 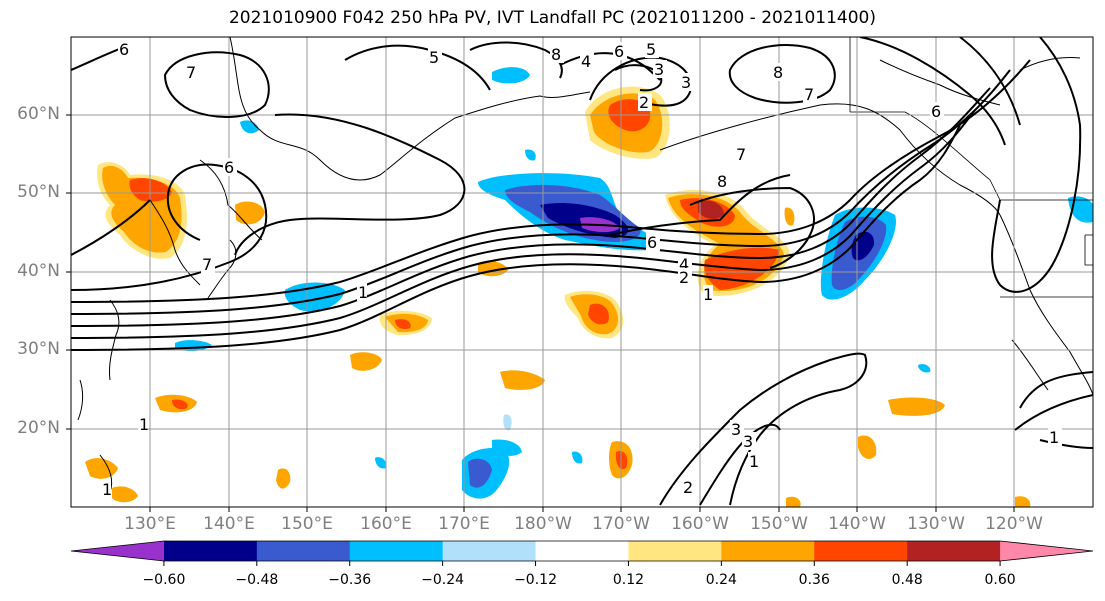 I want to click on lat-label: 40°N, so click(x=38, y=271).